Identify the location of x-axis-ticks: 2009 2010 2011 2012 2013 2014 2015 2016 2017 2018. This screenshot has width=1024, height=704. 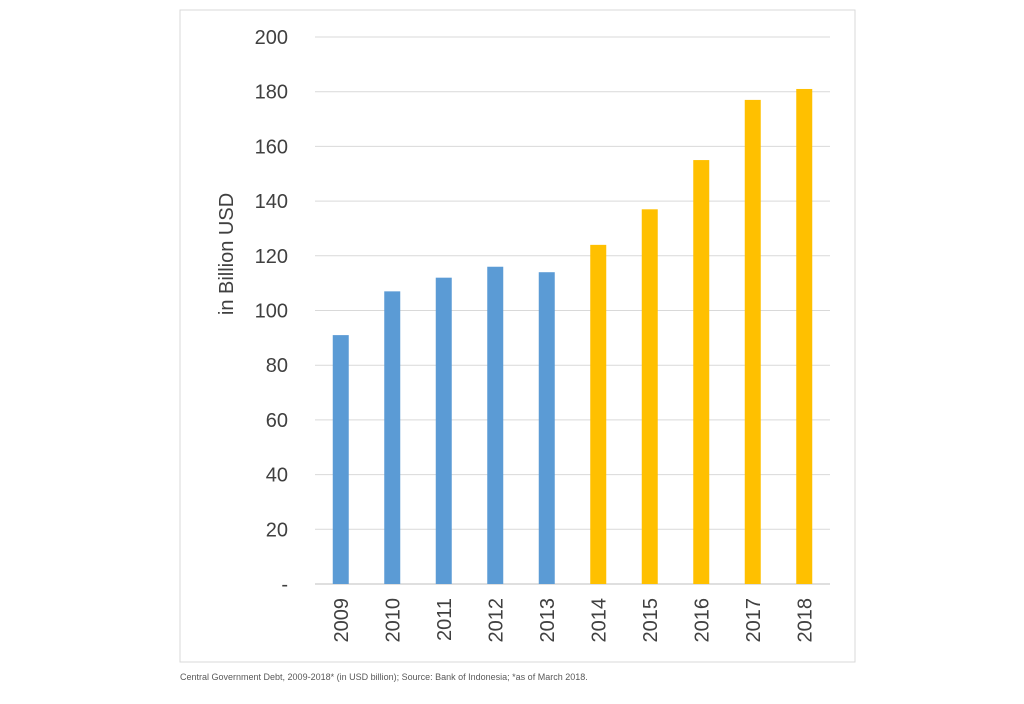
(574, 620).